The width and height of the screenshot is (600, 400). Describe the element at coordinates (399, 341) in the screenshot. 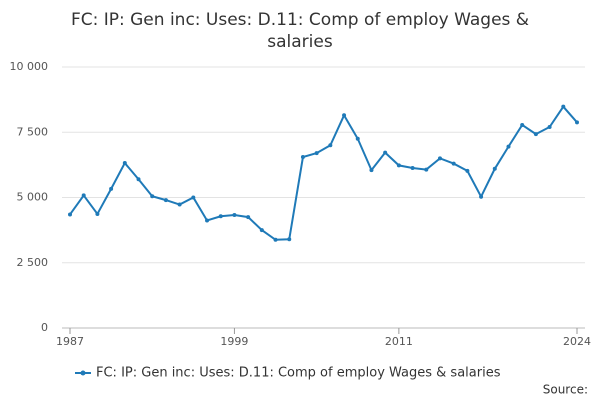

I see `x-tick-label: 2011` at that location.